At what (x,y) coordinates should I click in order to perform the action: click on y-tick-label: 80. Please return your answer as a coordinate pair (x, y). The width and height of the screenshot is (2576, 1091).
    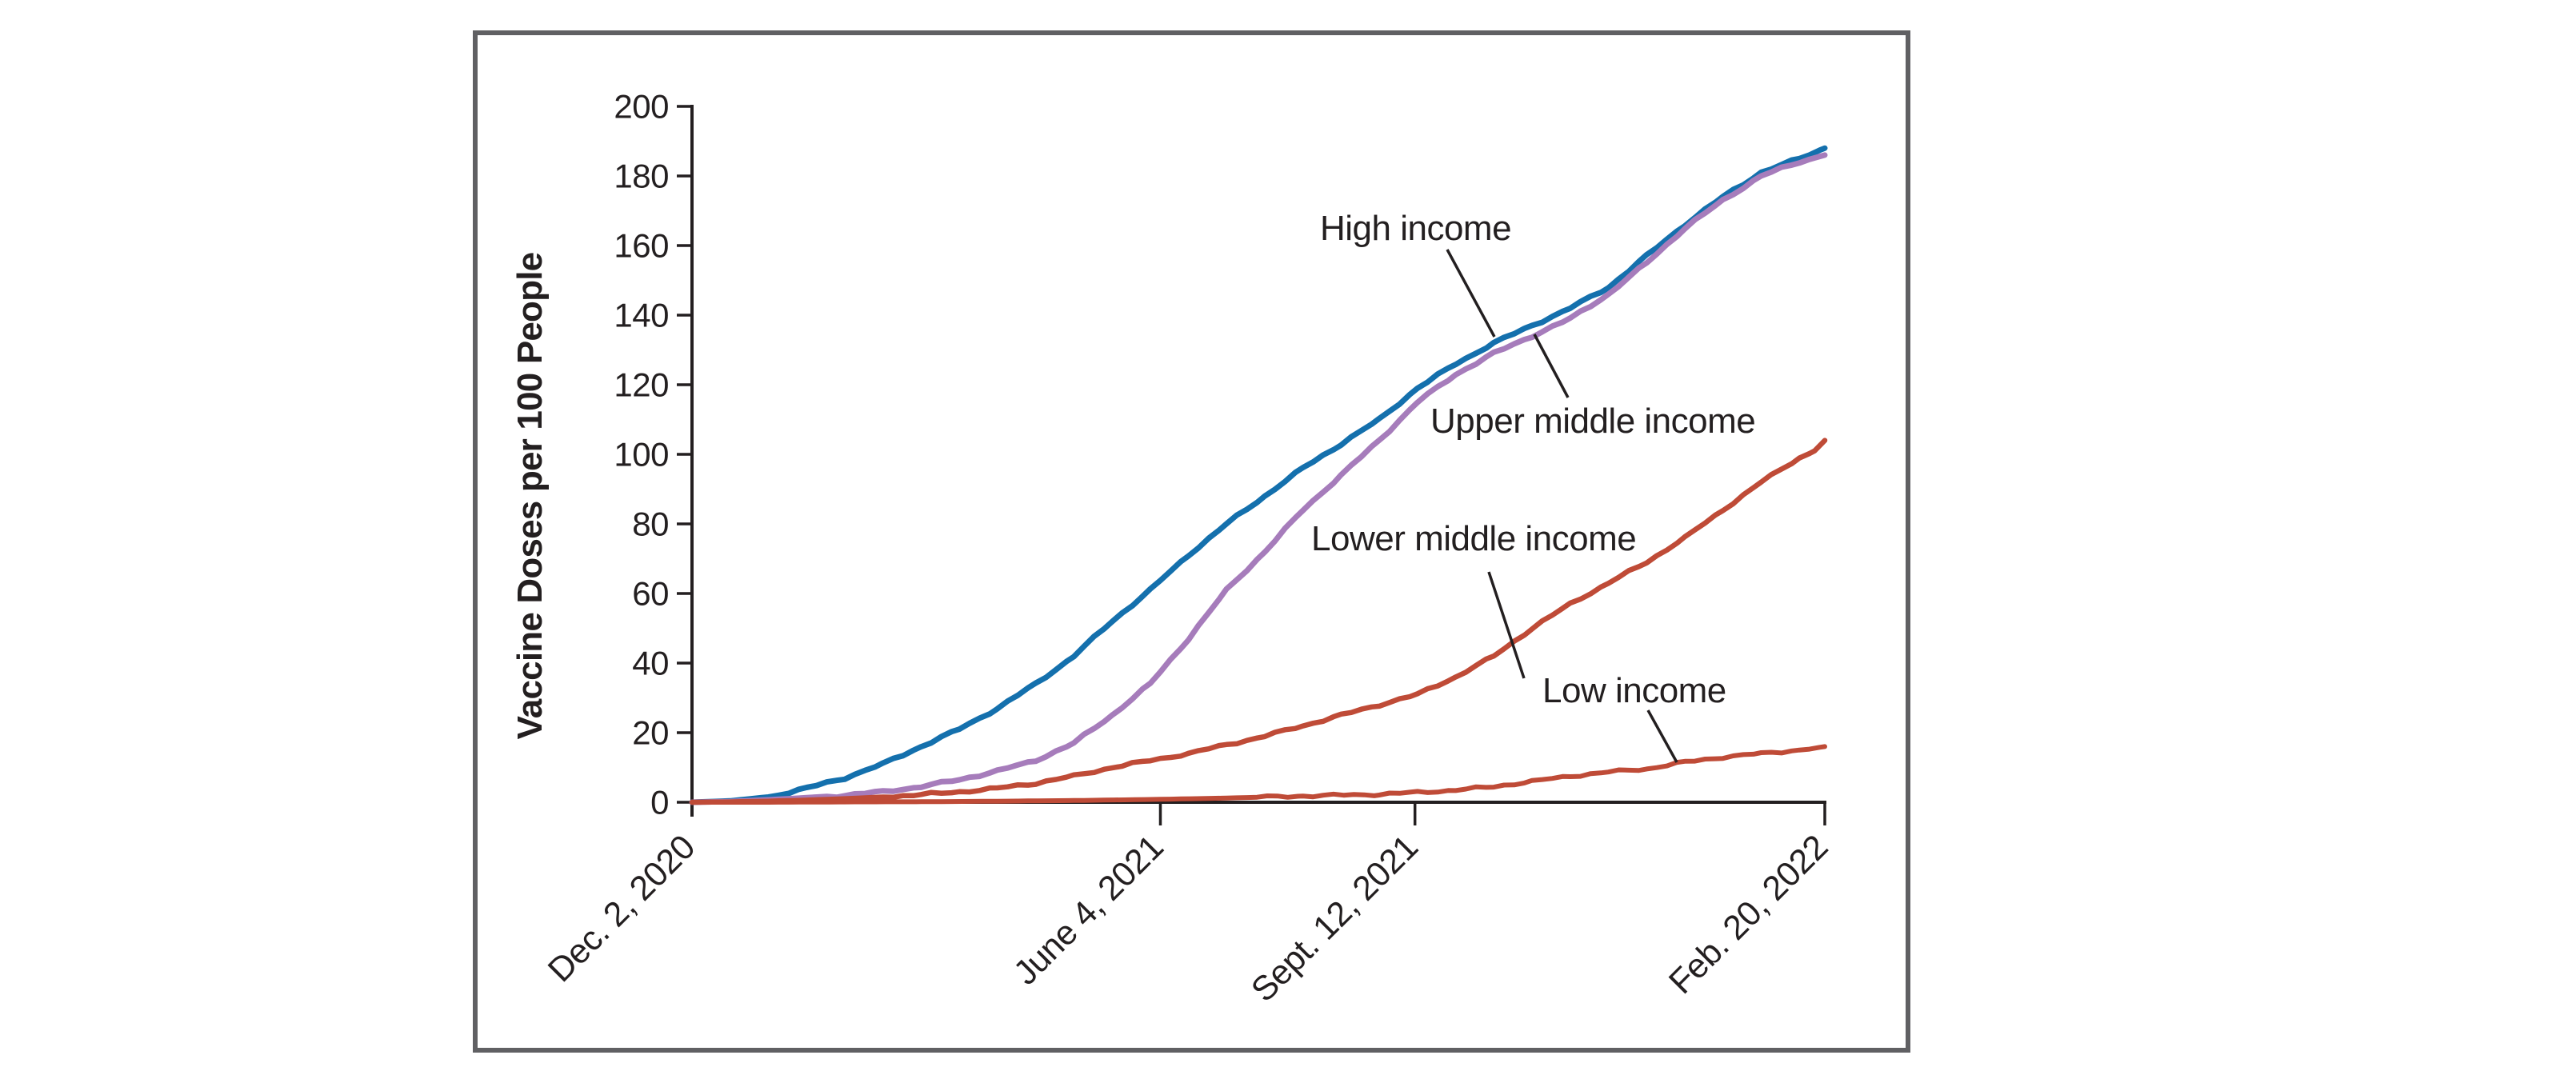
    Looking at the image, I should click on (650, 524).